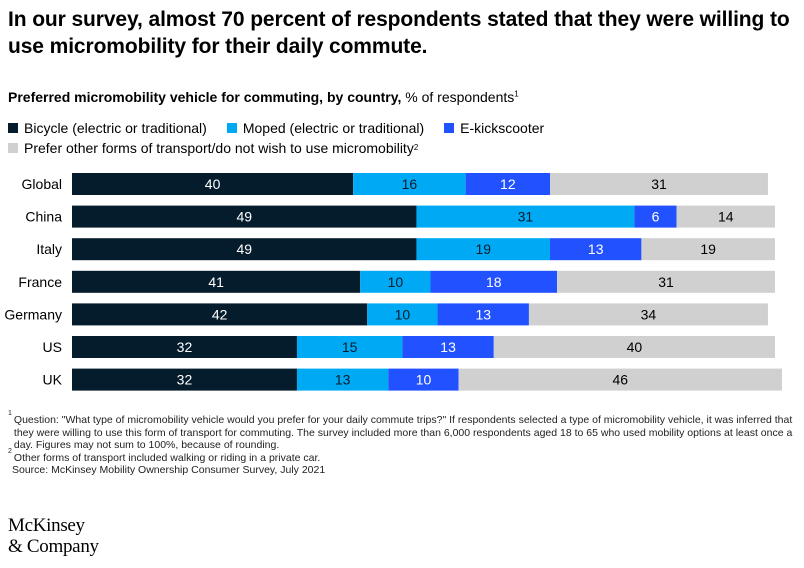 The width and height of the screenshot is (804, 568). What do you see at coordinates (13, 148) in the screenshot?
I see `legend-swatch-other` at bounding box center [13, 148].